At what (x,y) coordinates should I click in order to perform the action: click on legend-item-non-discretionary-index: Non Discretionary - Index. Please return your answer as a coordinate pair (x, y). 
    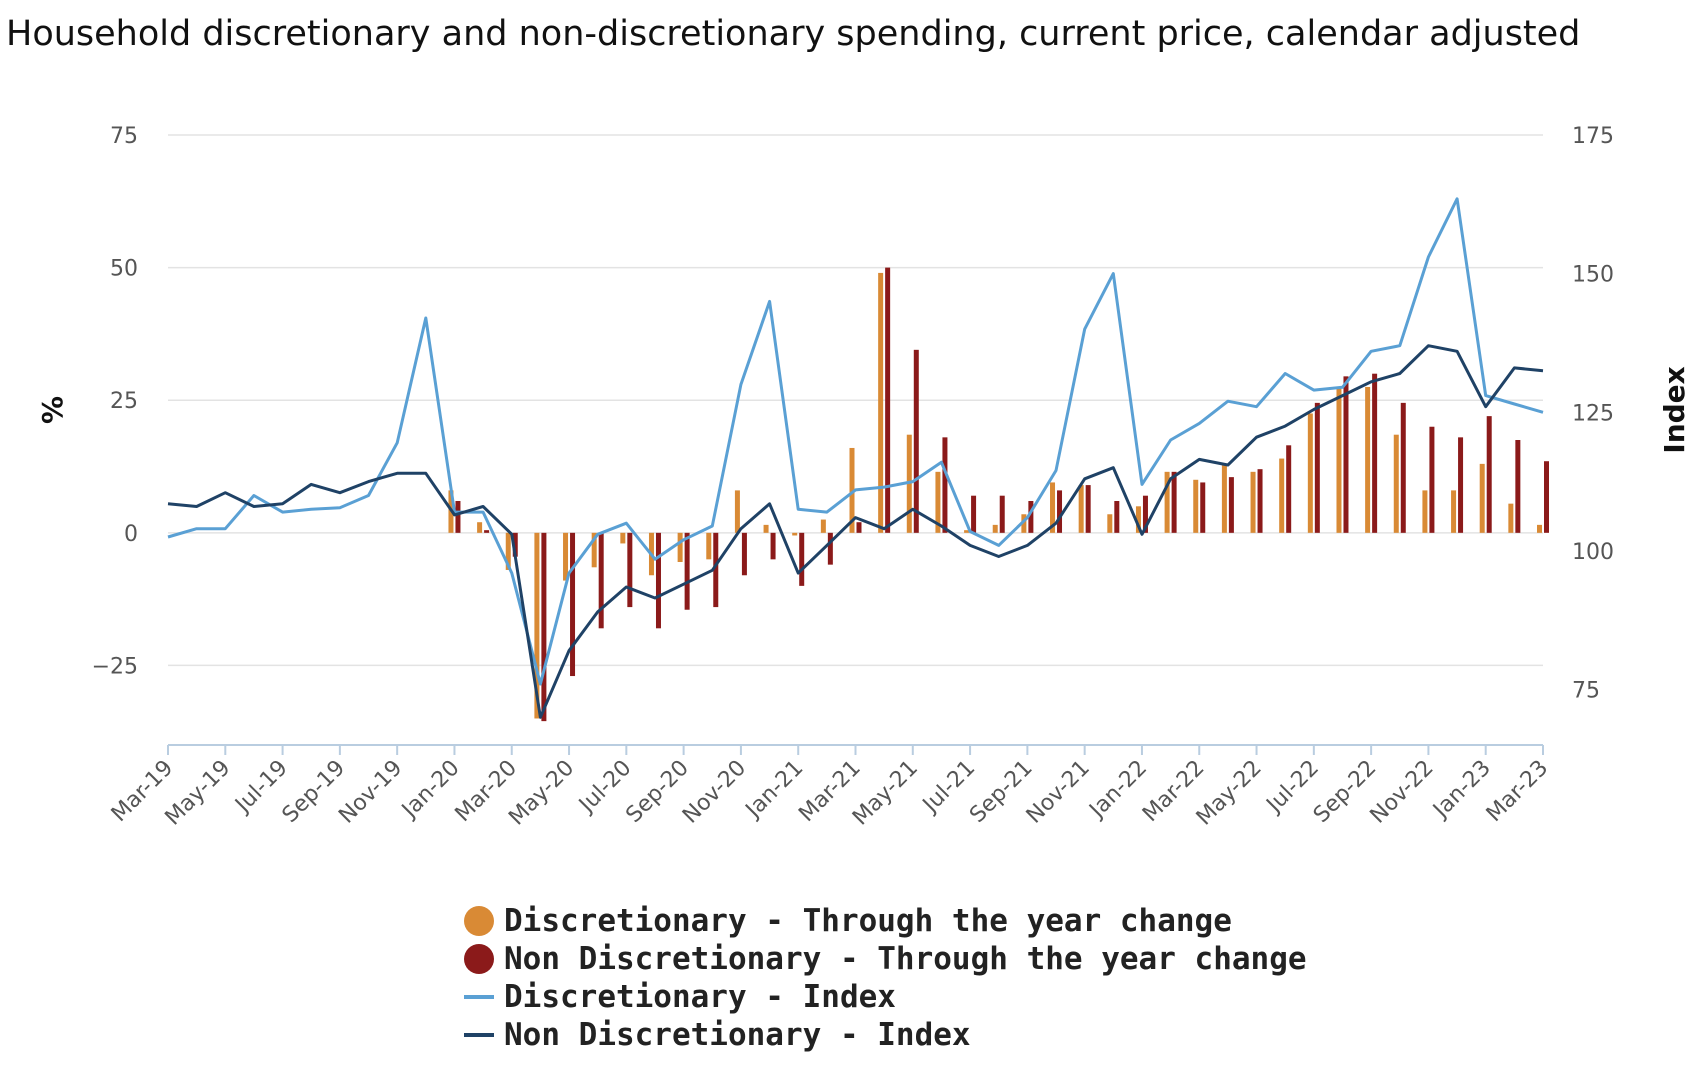
    Looking at the image, I should click on (885, 1035).